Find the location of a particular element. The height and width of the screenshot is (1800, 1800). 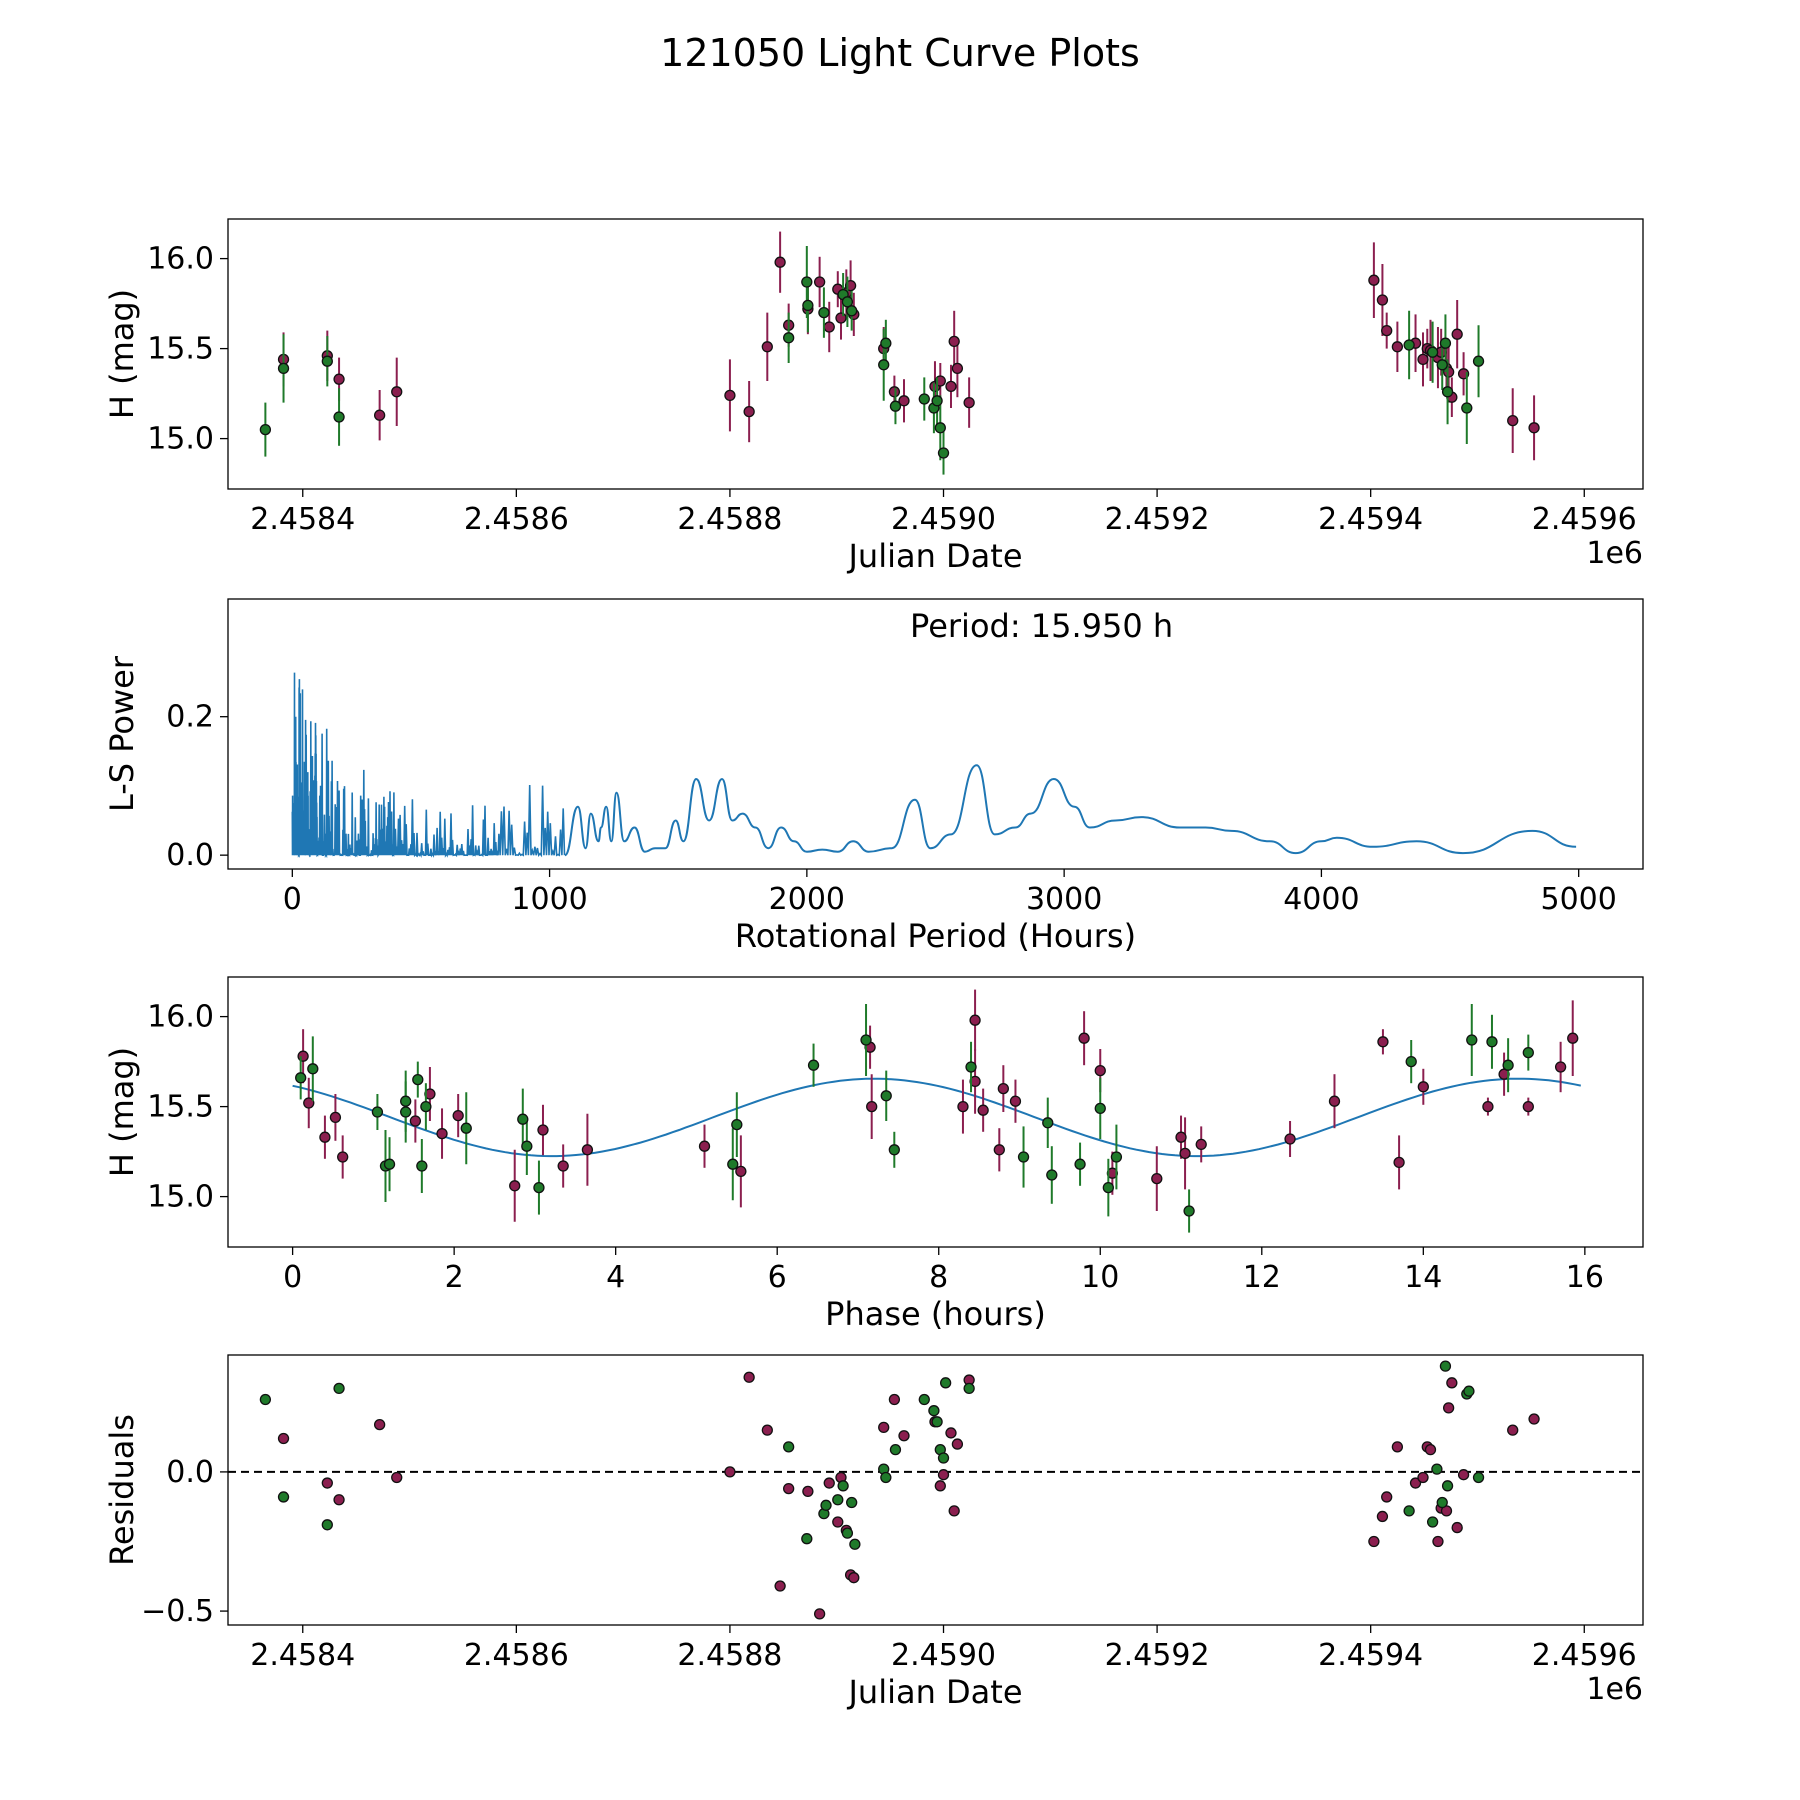

figure-title: 121050 Light Curve Plots is located at coordinates (900, 53).